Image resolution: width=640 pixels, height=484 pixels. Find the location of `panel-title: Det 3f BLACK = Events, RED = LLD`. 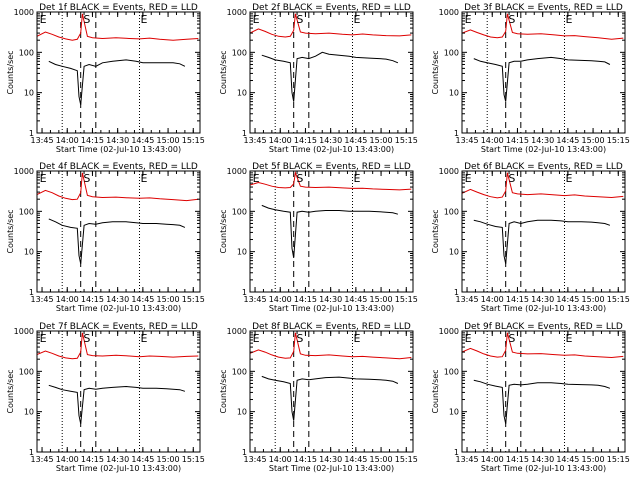

panel-title: Det 3f BLACK = Events, RED = LLD is located at coordinates (543, 8).